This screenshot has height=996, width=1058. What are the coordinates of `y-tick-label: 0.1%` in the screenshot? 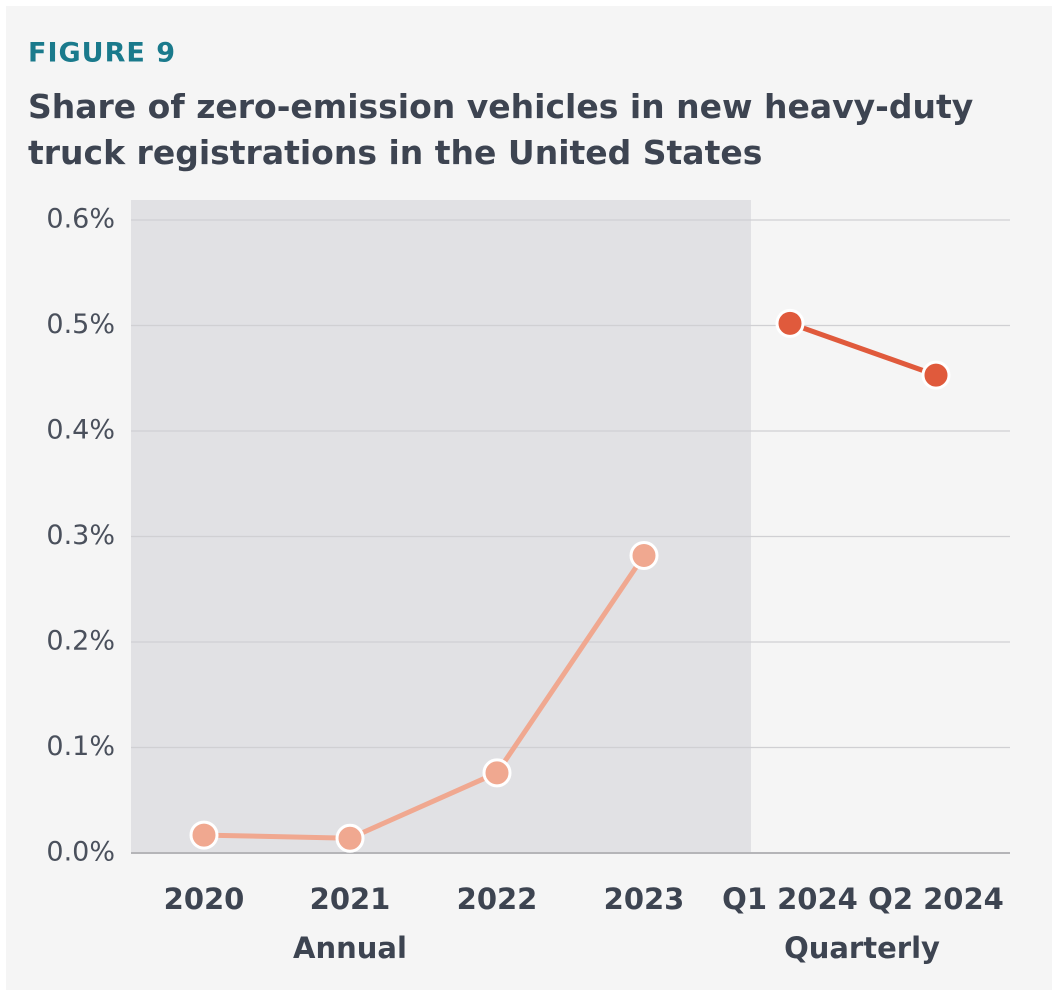 It's located at (80, 746).